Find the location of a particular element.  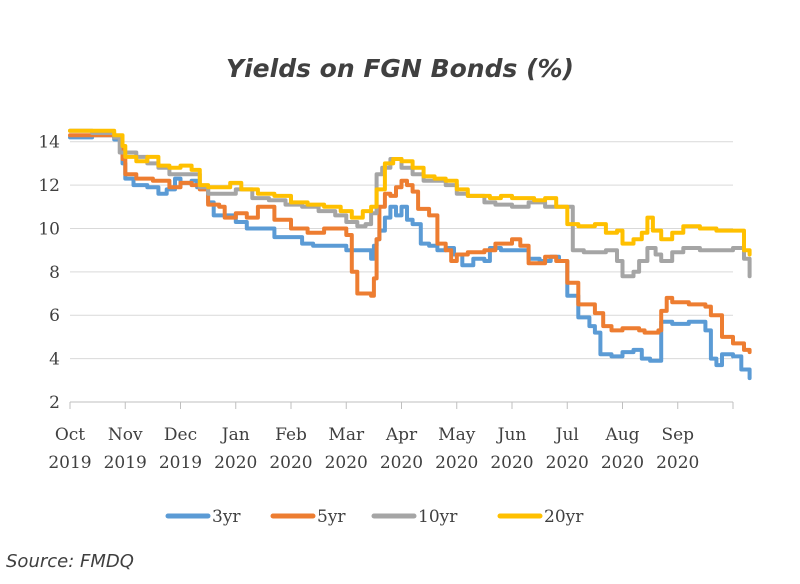

y-tick-label: 4 is located at coordinates (54, 360).